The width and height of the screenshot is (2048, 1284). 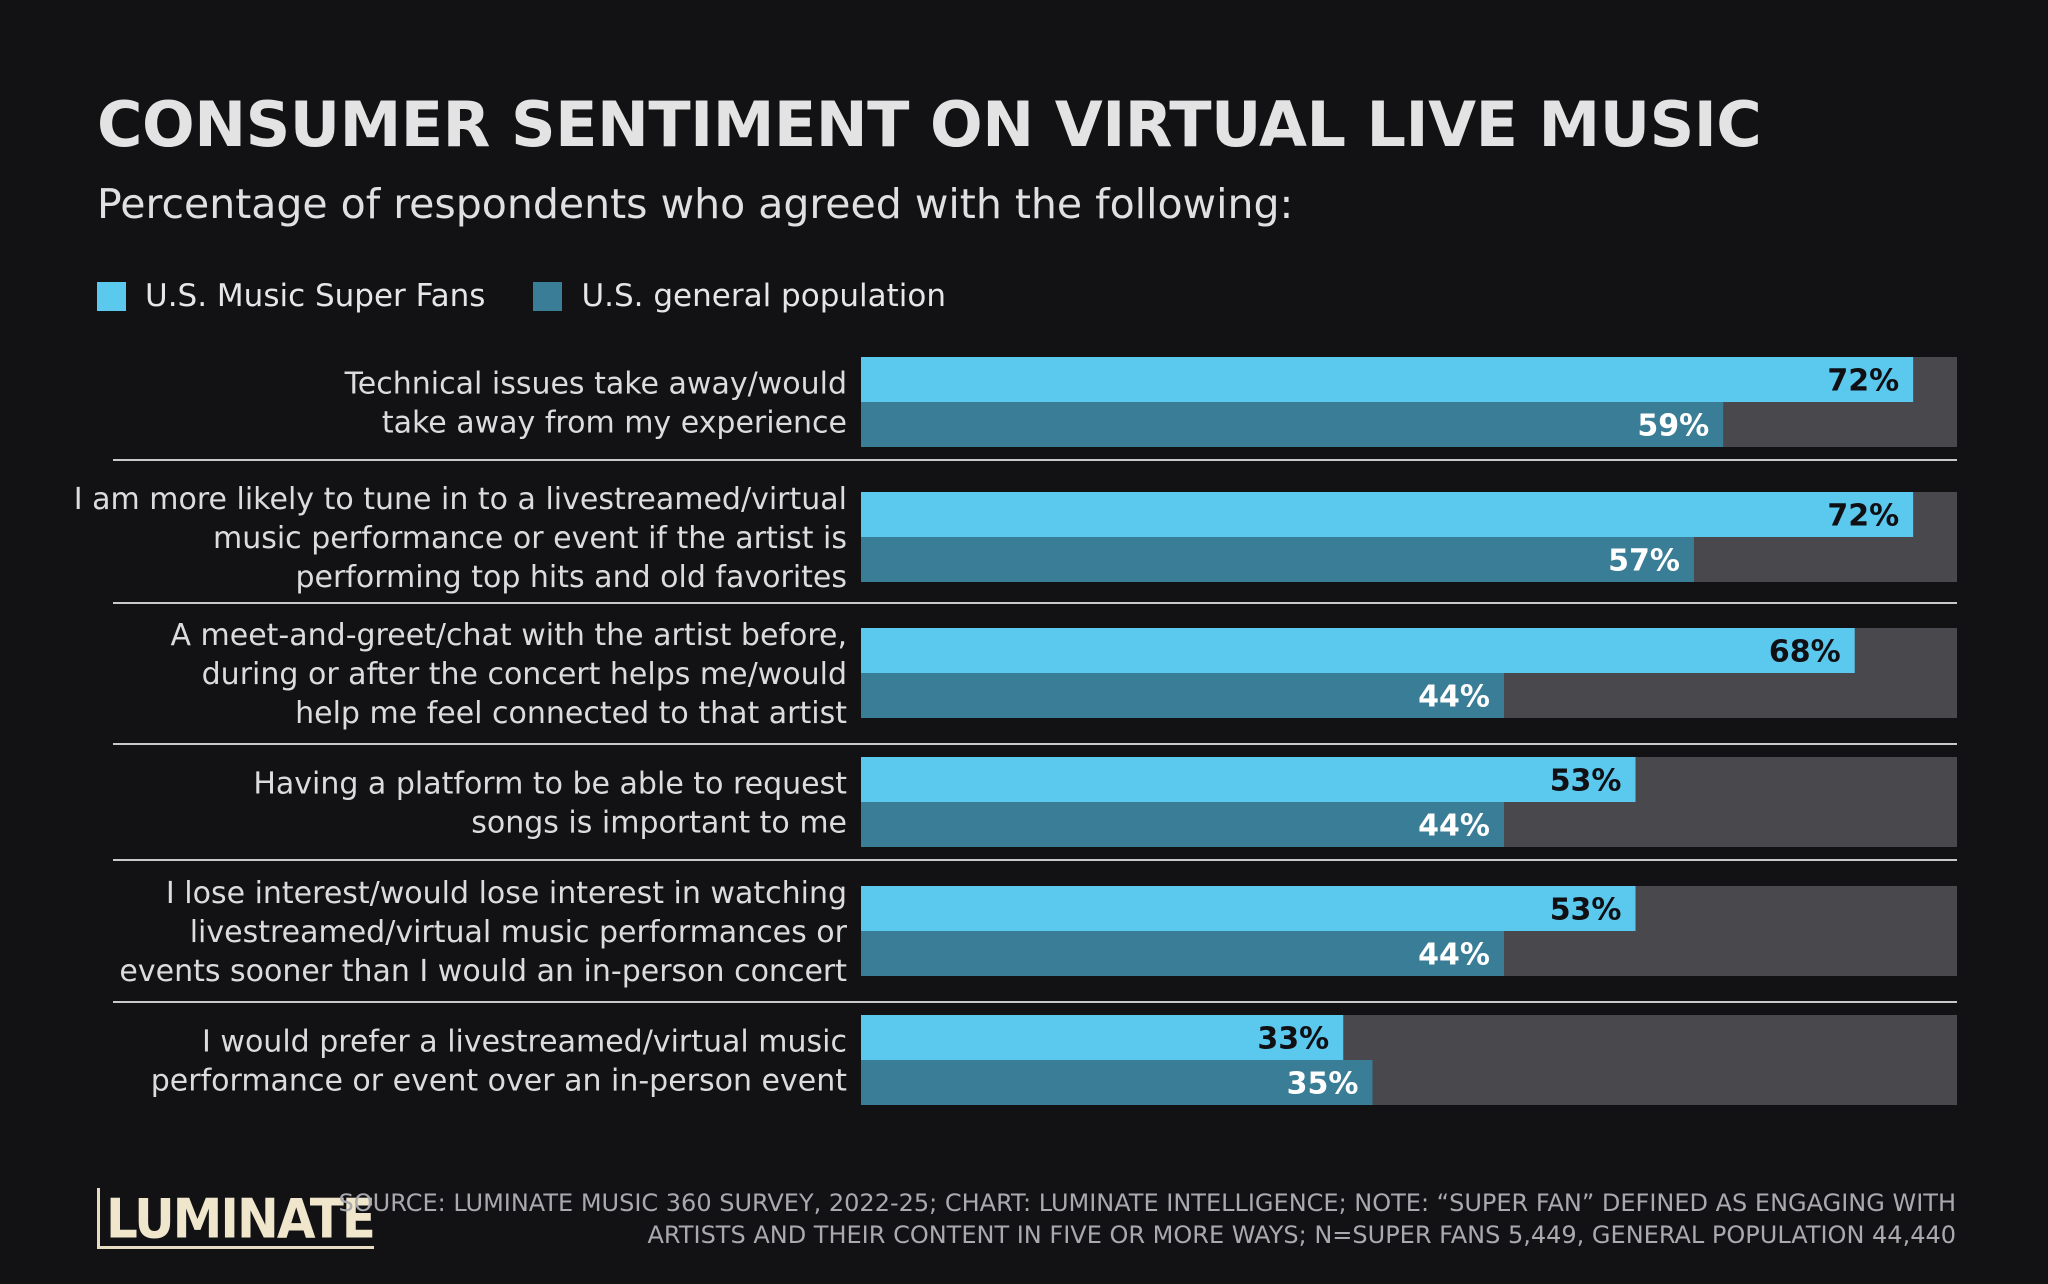 What do you see at coordinates (550, 784) in the screenshot?
I see `category-label-3-0: Having a platform to be able to request` at bounding box center [550, 784].